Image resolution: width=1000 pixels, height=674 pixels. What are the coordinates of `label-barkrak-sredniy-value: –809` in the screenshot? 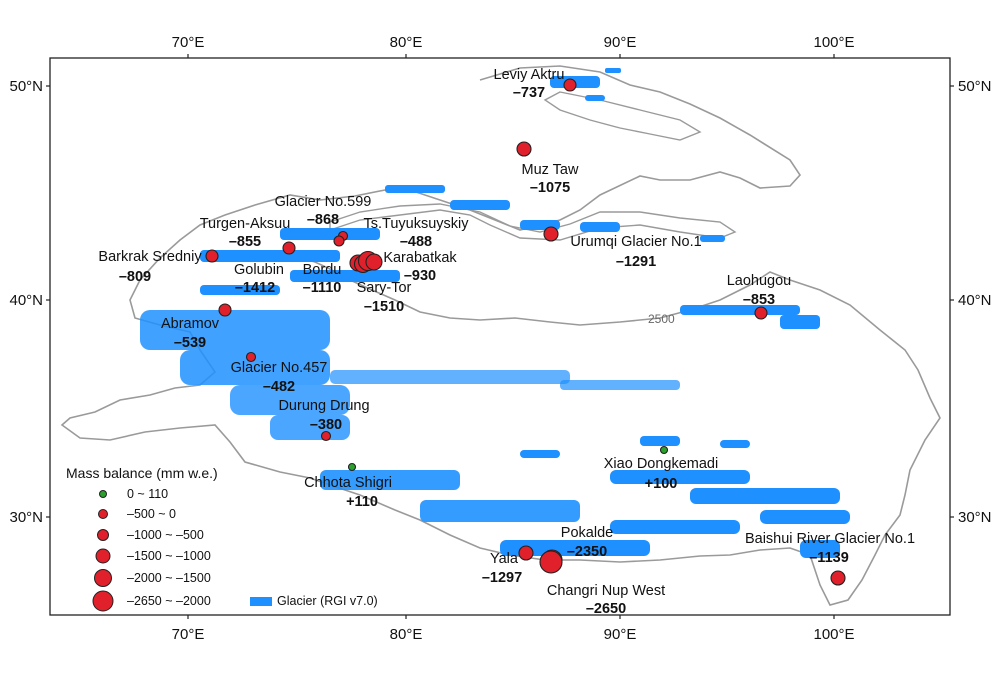 It's located at (135, 277).